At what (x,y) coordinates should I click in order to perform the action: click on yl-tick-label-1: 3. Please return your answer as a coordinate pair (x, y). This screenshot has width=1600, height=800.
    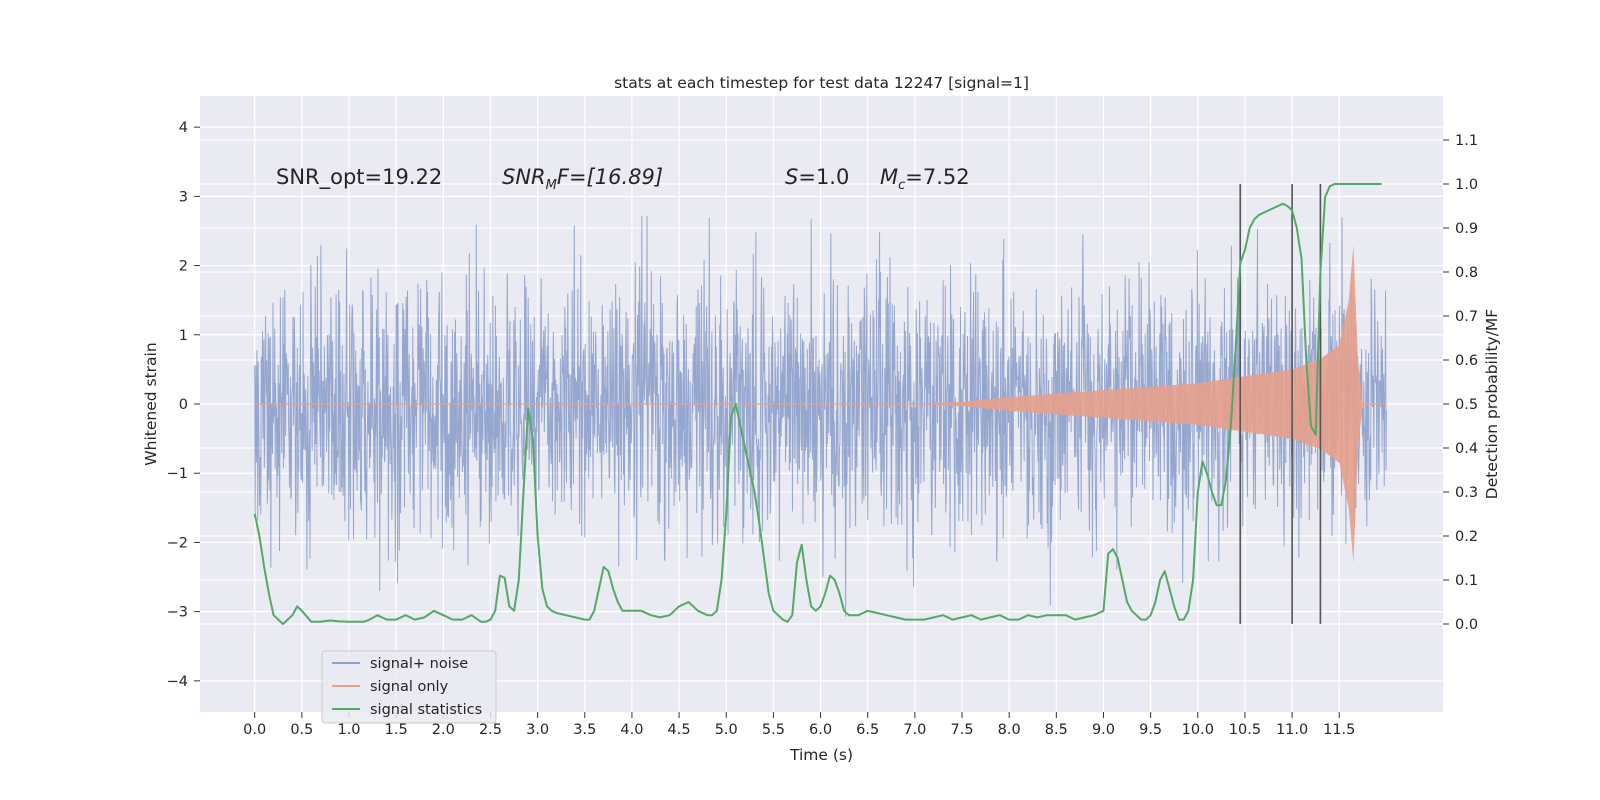
    Looking at the image, I should click on (183, 197).